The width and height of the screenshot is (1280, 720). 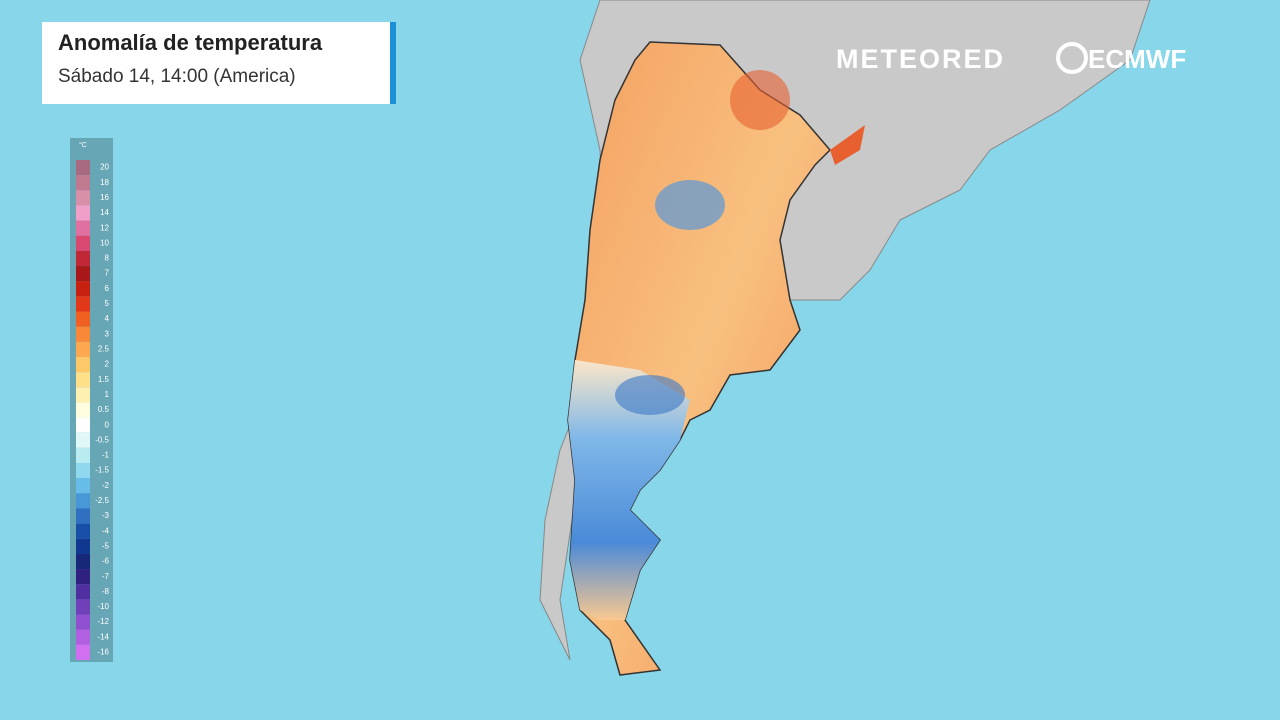 What do you see at coordinates (107, 364) in the screenshot?
I see `legend-label: 2` at bounding box center [107, 364].